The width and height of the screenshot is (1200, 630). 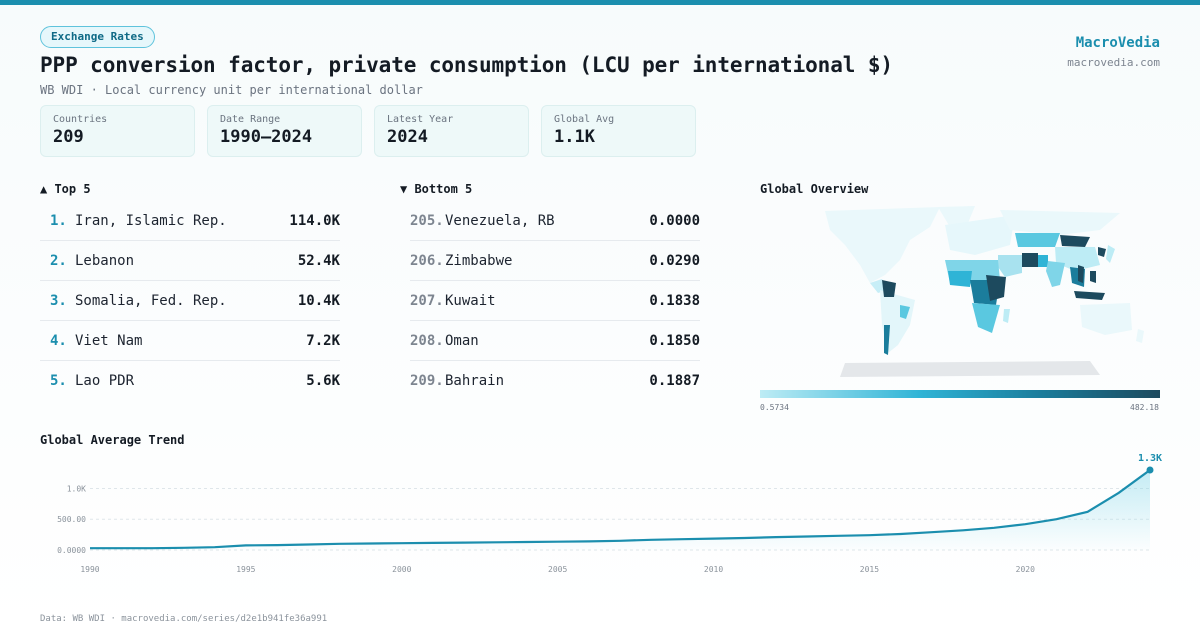 What do you see at coordinates (869, 569) in the screenshot?
I see `x-tick-label: 2015` at bounding box center [869, 569].